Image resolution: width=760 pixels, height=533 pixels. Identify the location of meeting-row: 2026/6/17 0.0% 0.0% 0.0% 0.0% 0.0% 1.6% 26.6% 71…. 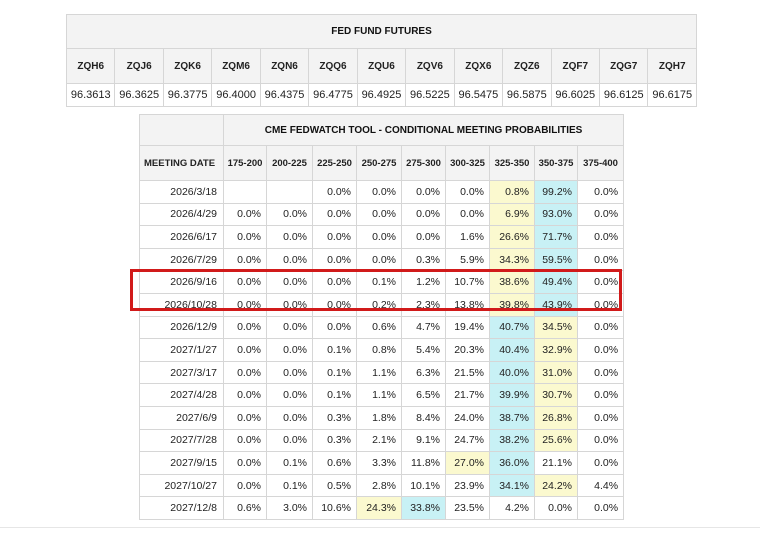
(382, 237).